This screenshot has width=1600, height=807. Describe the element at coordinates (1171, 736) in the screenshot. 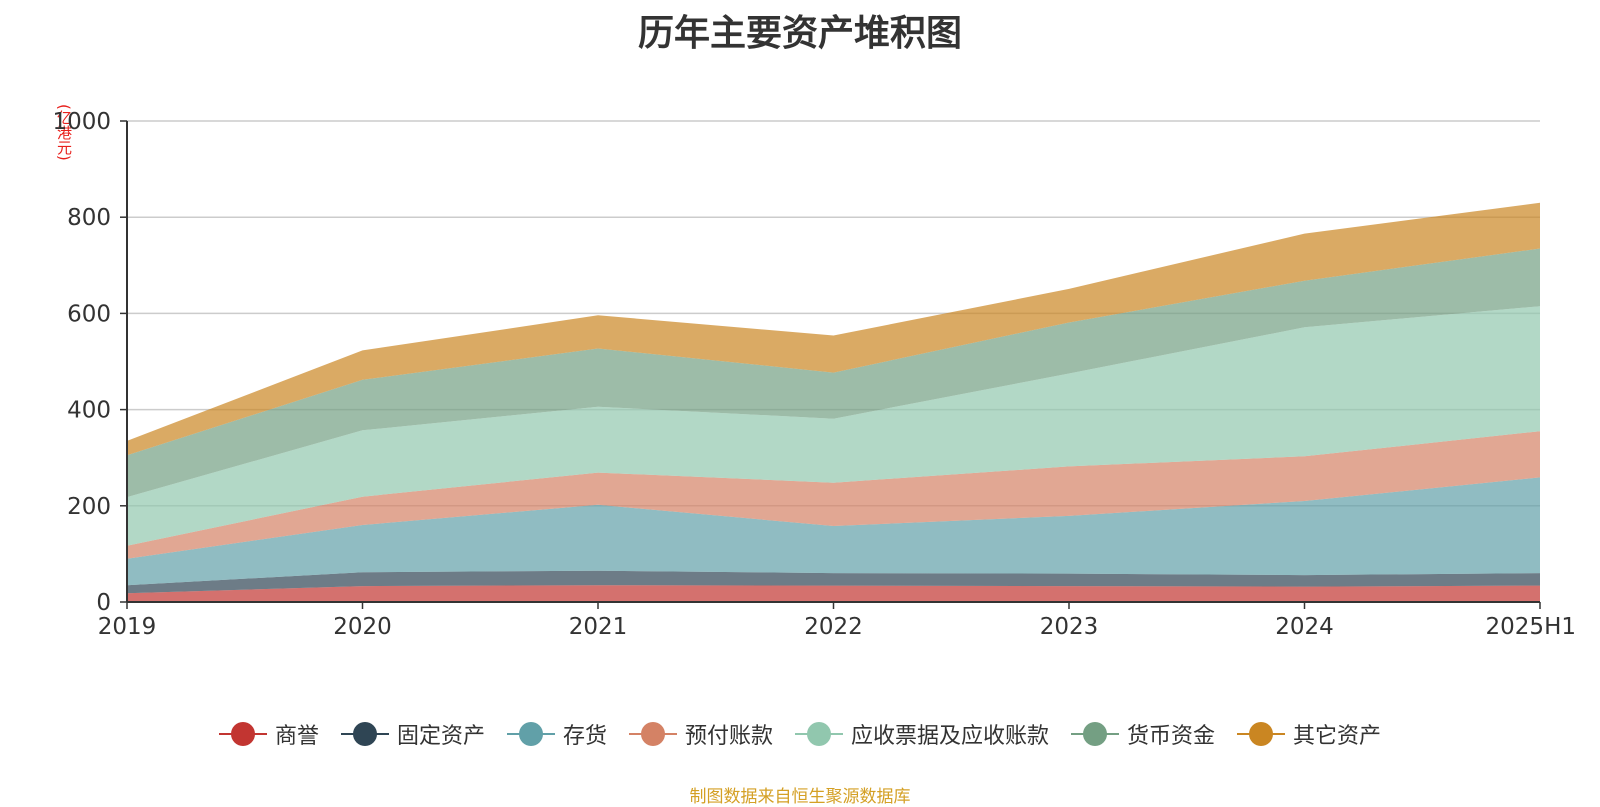

I see `legend-label: 货币资金` at that location.